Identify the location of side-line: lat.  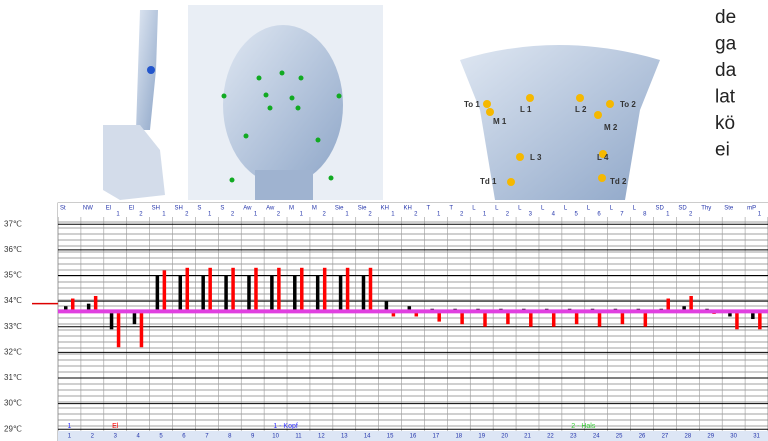
(725, 97).